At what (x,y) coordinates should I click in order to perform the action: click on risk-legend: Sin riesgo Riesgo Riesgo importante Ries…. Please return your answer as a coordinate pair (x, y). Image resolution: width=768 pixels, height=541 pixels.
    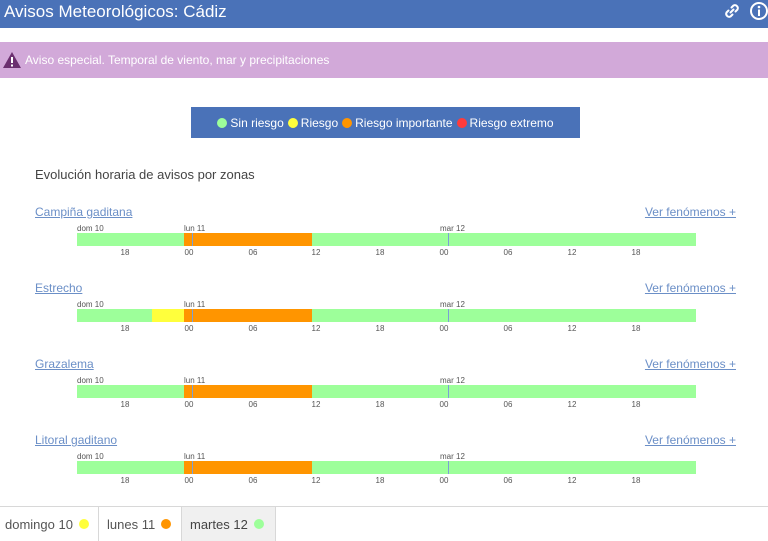
    Looking at the image, I should click on (385, 122).